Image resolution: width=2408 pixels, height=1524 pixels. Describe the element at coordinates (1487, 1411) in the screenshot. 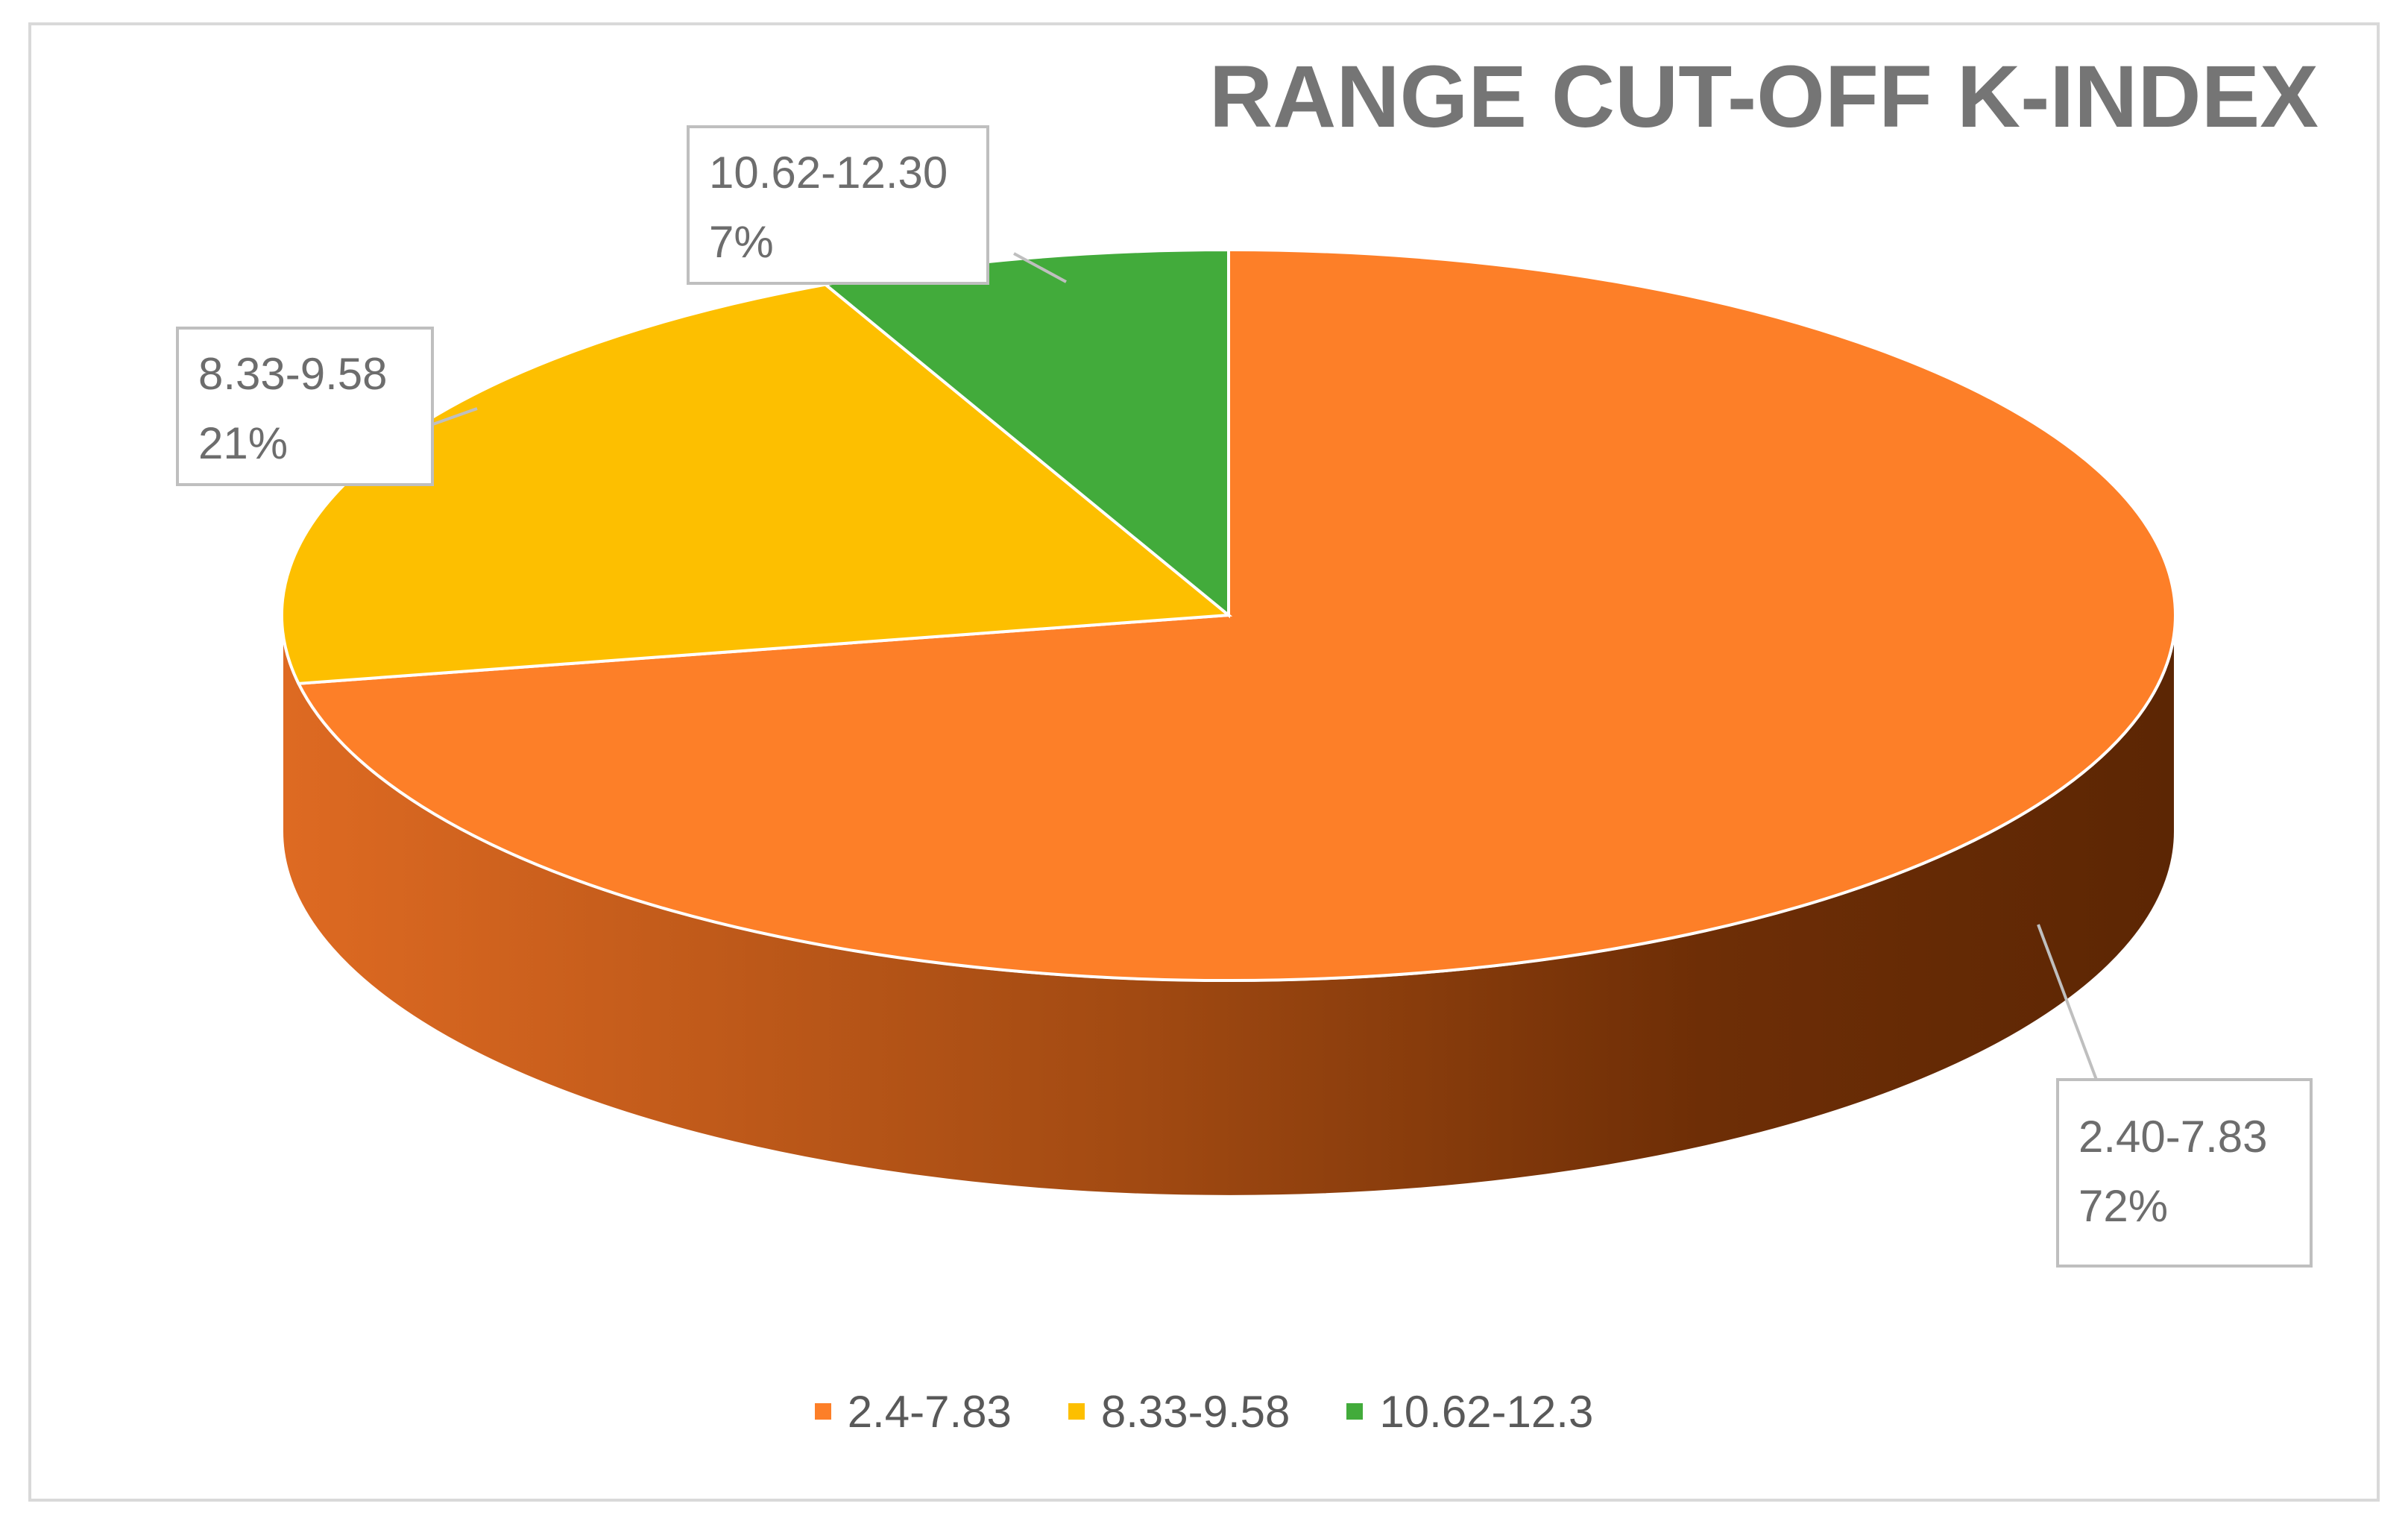

I see `legend-label-3: 10.62-12.3` at that location.